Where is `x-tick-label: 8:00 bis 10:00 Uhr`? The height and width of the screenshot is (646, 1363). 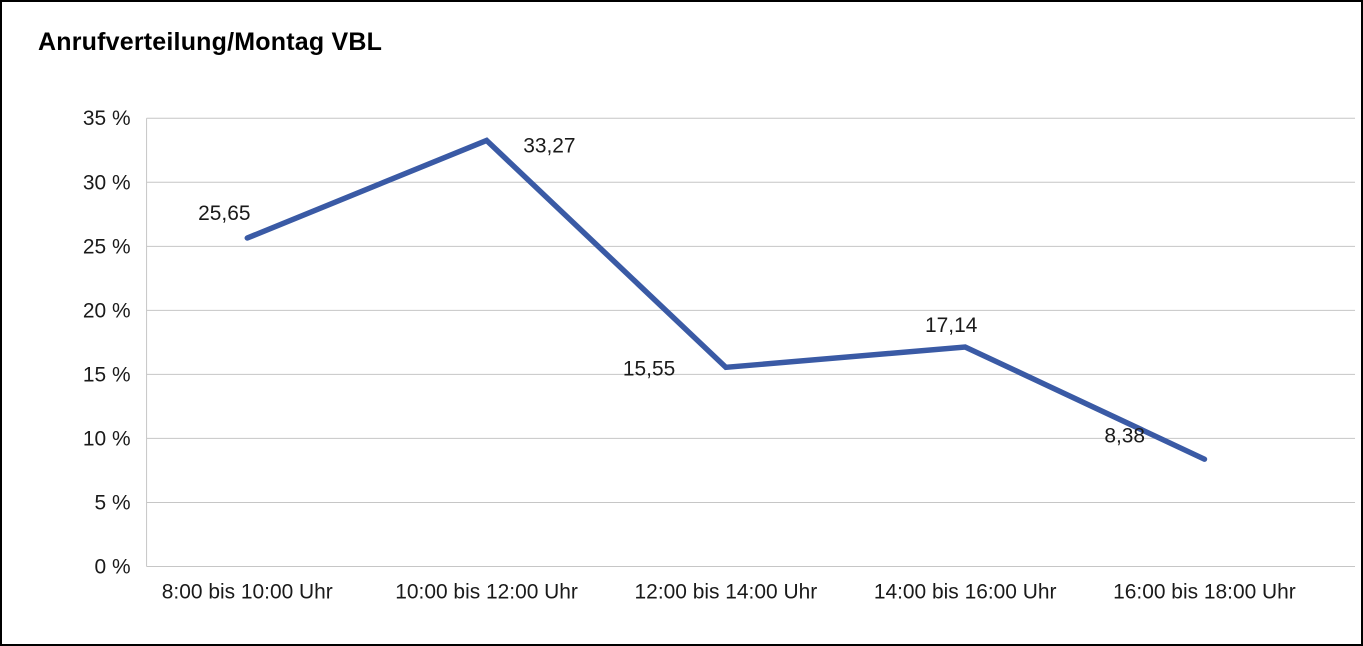 x-tick-label: 8:00 bis 10:00 Uhr is located at coordinates (247, 591).